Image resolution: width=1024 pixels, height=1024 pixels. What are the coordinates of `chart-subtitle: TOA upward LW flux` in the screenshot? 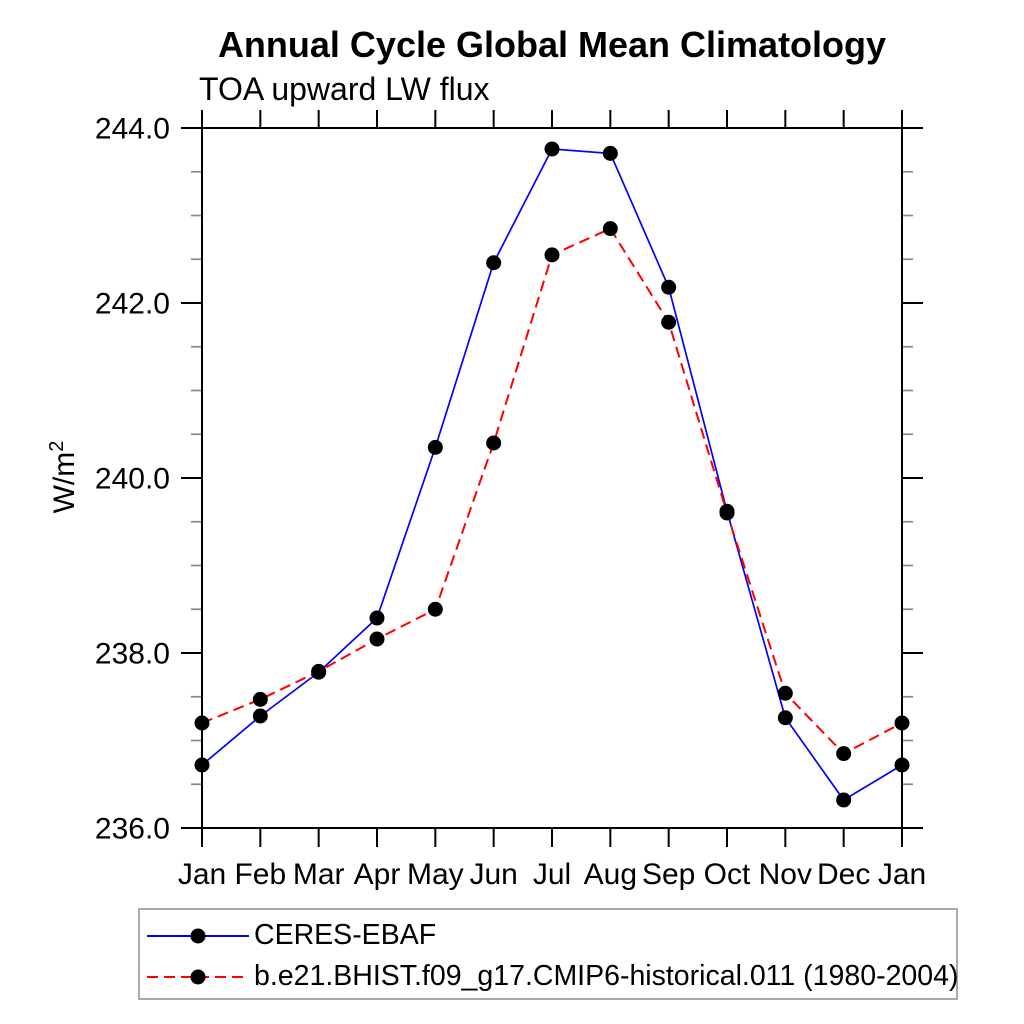 It's located at (344, 89).